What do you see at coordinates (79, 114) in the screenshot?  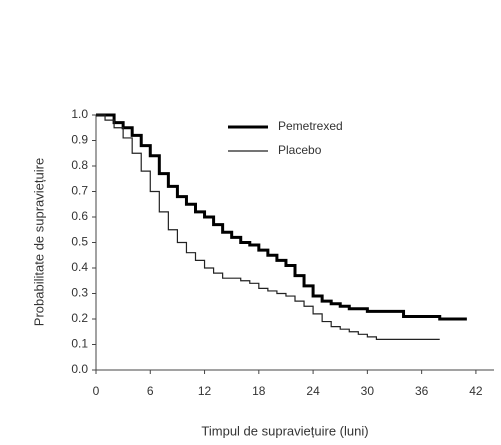 I see `y-tick-label: 1.0` at bounding box center [79, 114].